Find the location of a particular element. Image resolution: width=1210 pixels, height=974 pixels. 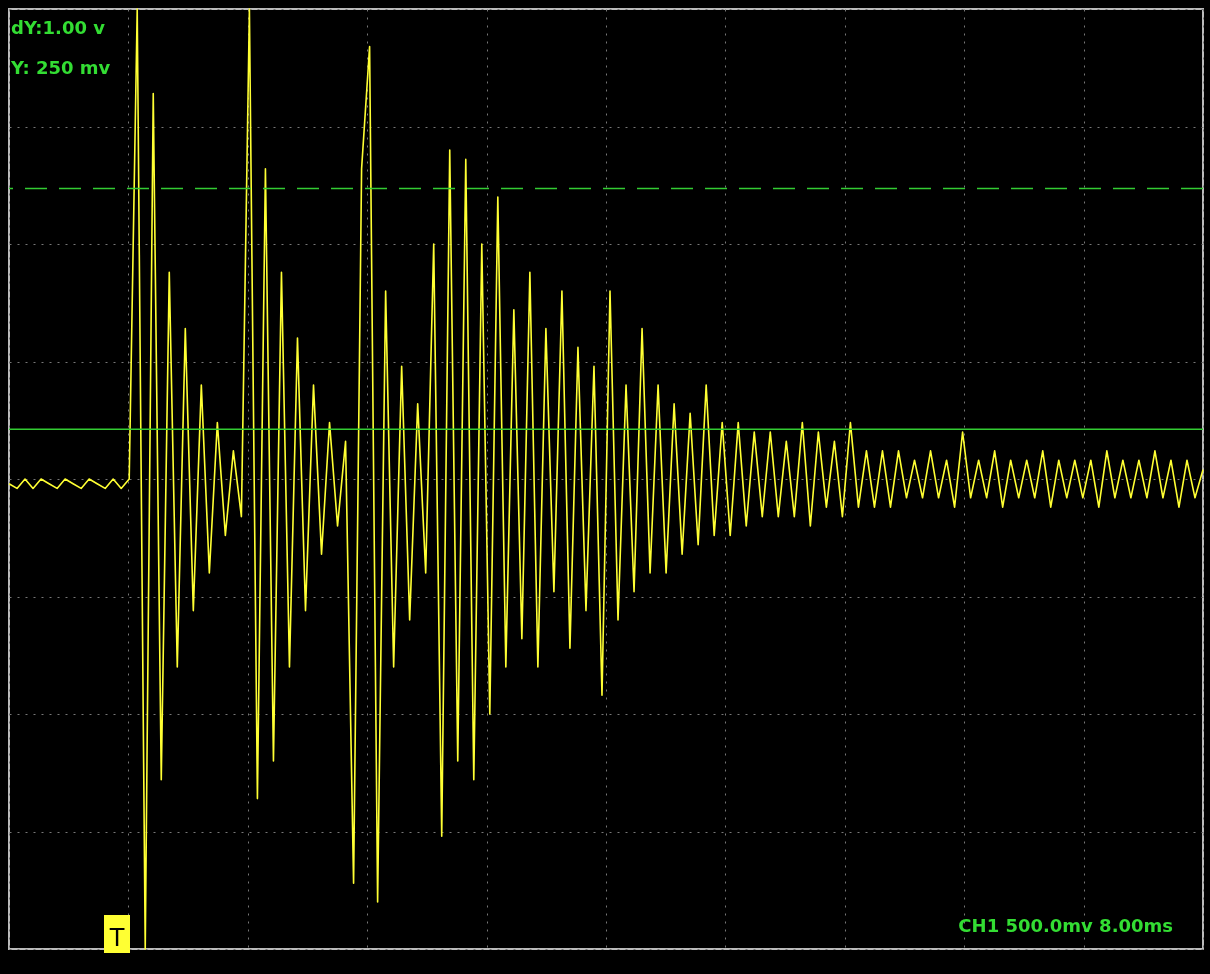

annotation: dY:1.00 v is located at coordinates (58, 27).